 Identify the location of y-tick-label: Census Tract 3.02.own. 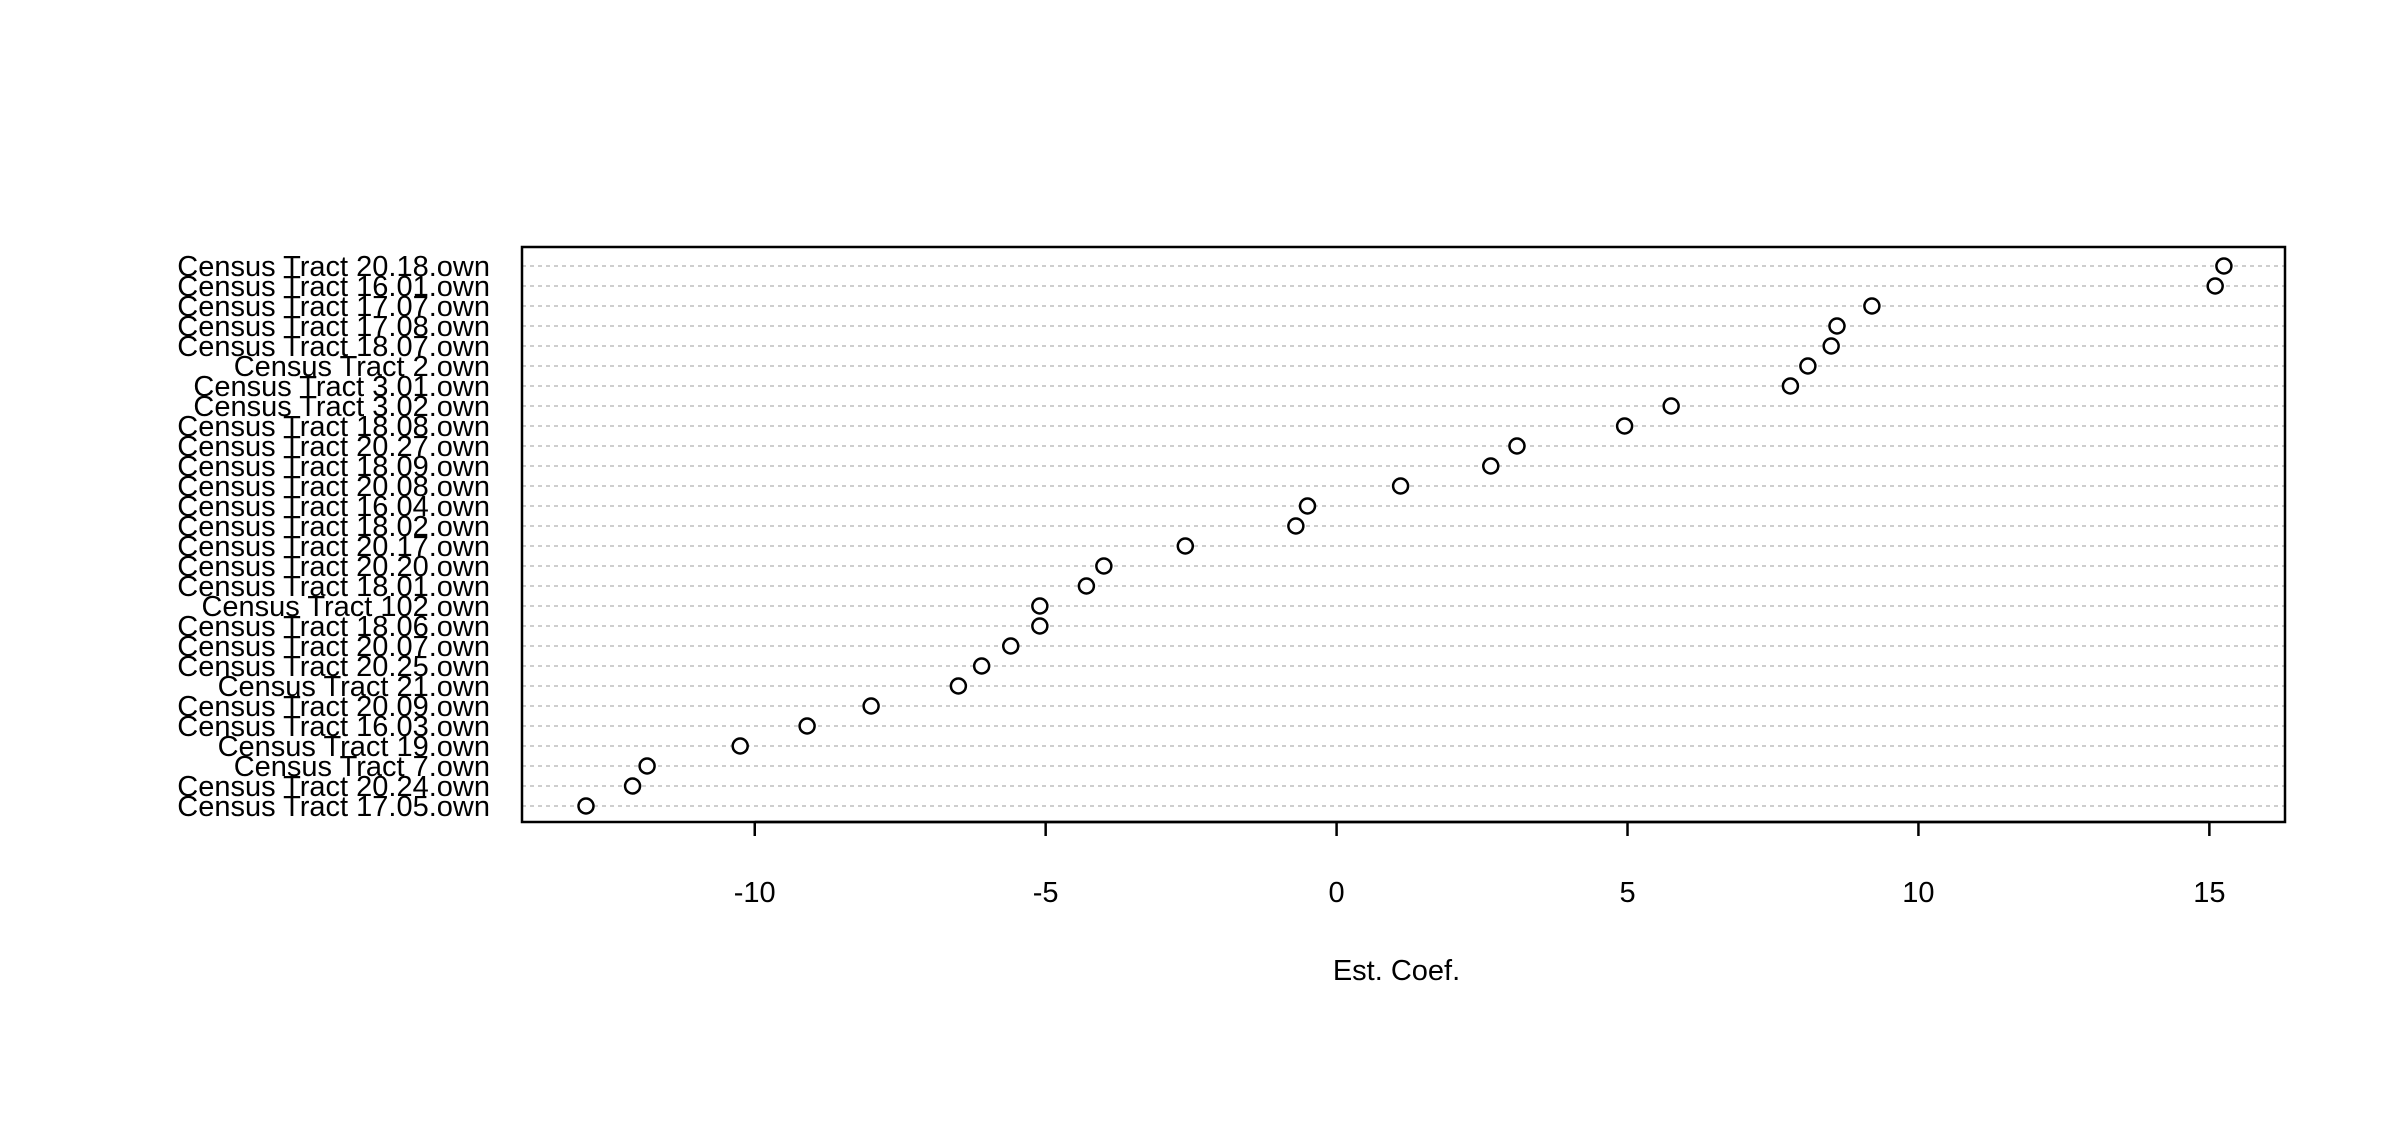
(341, 407).